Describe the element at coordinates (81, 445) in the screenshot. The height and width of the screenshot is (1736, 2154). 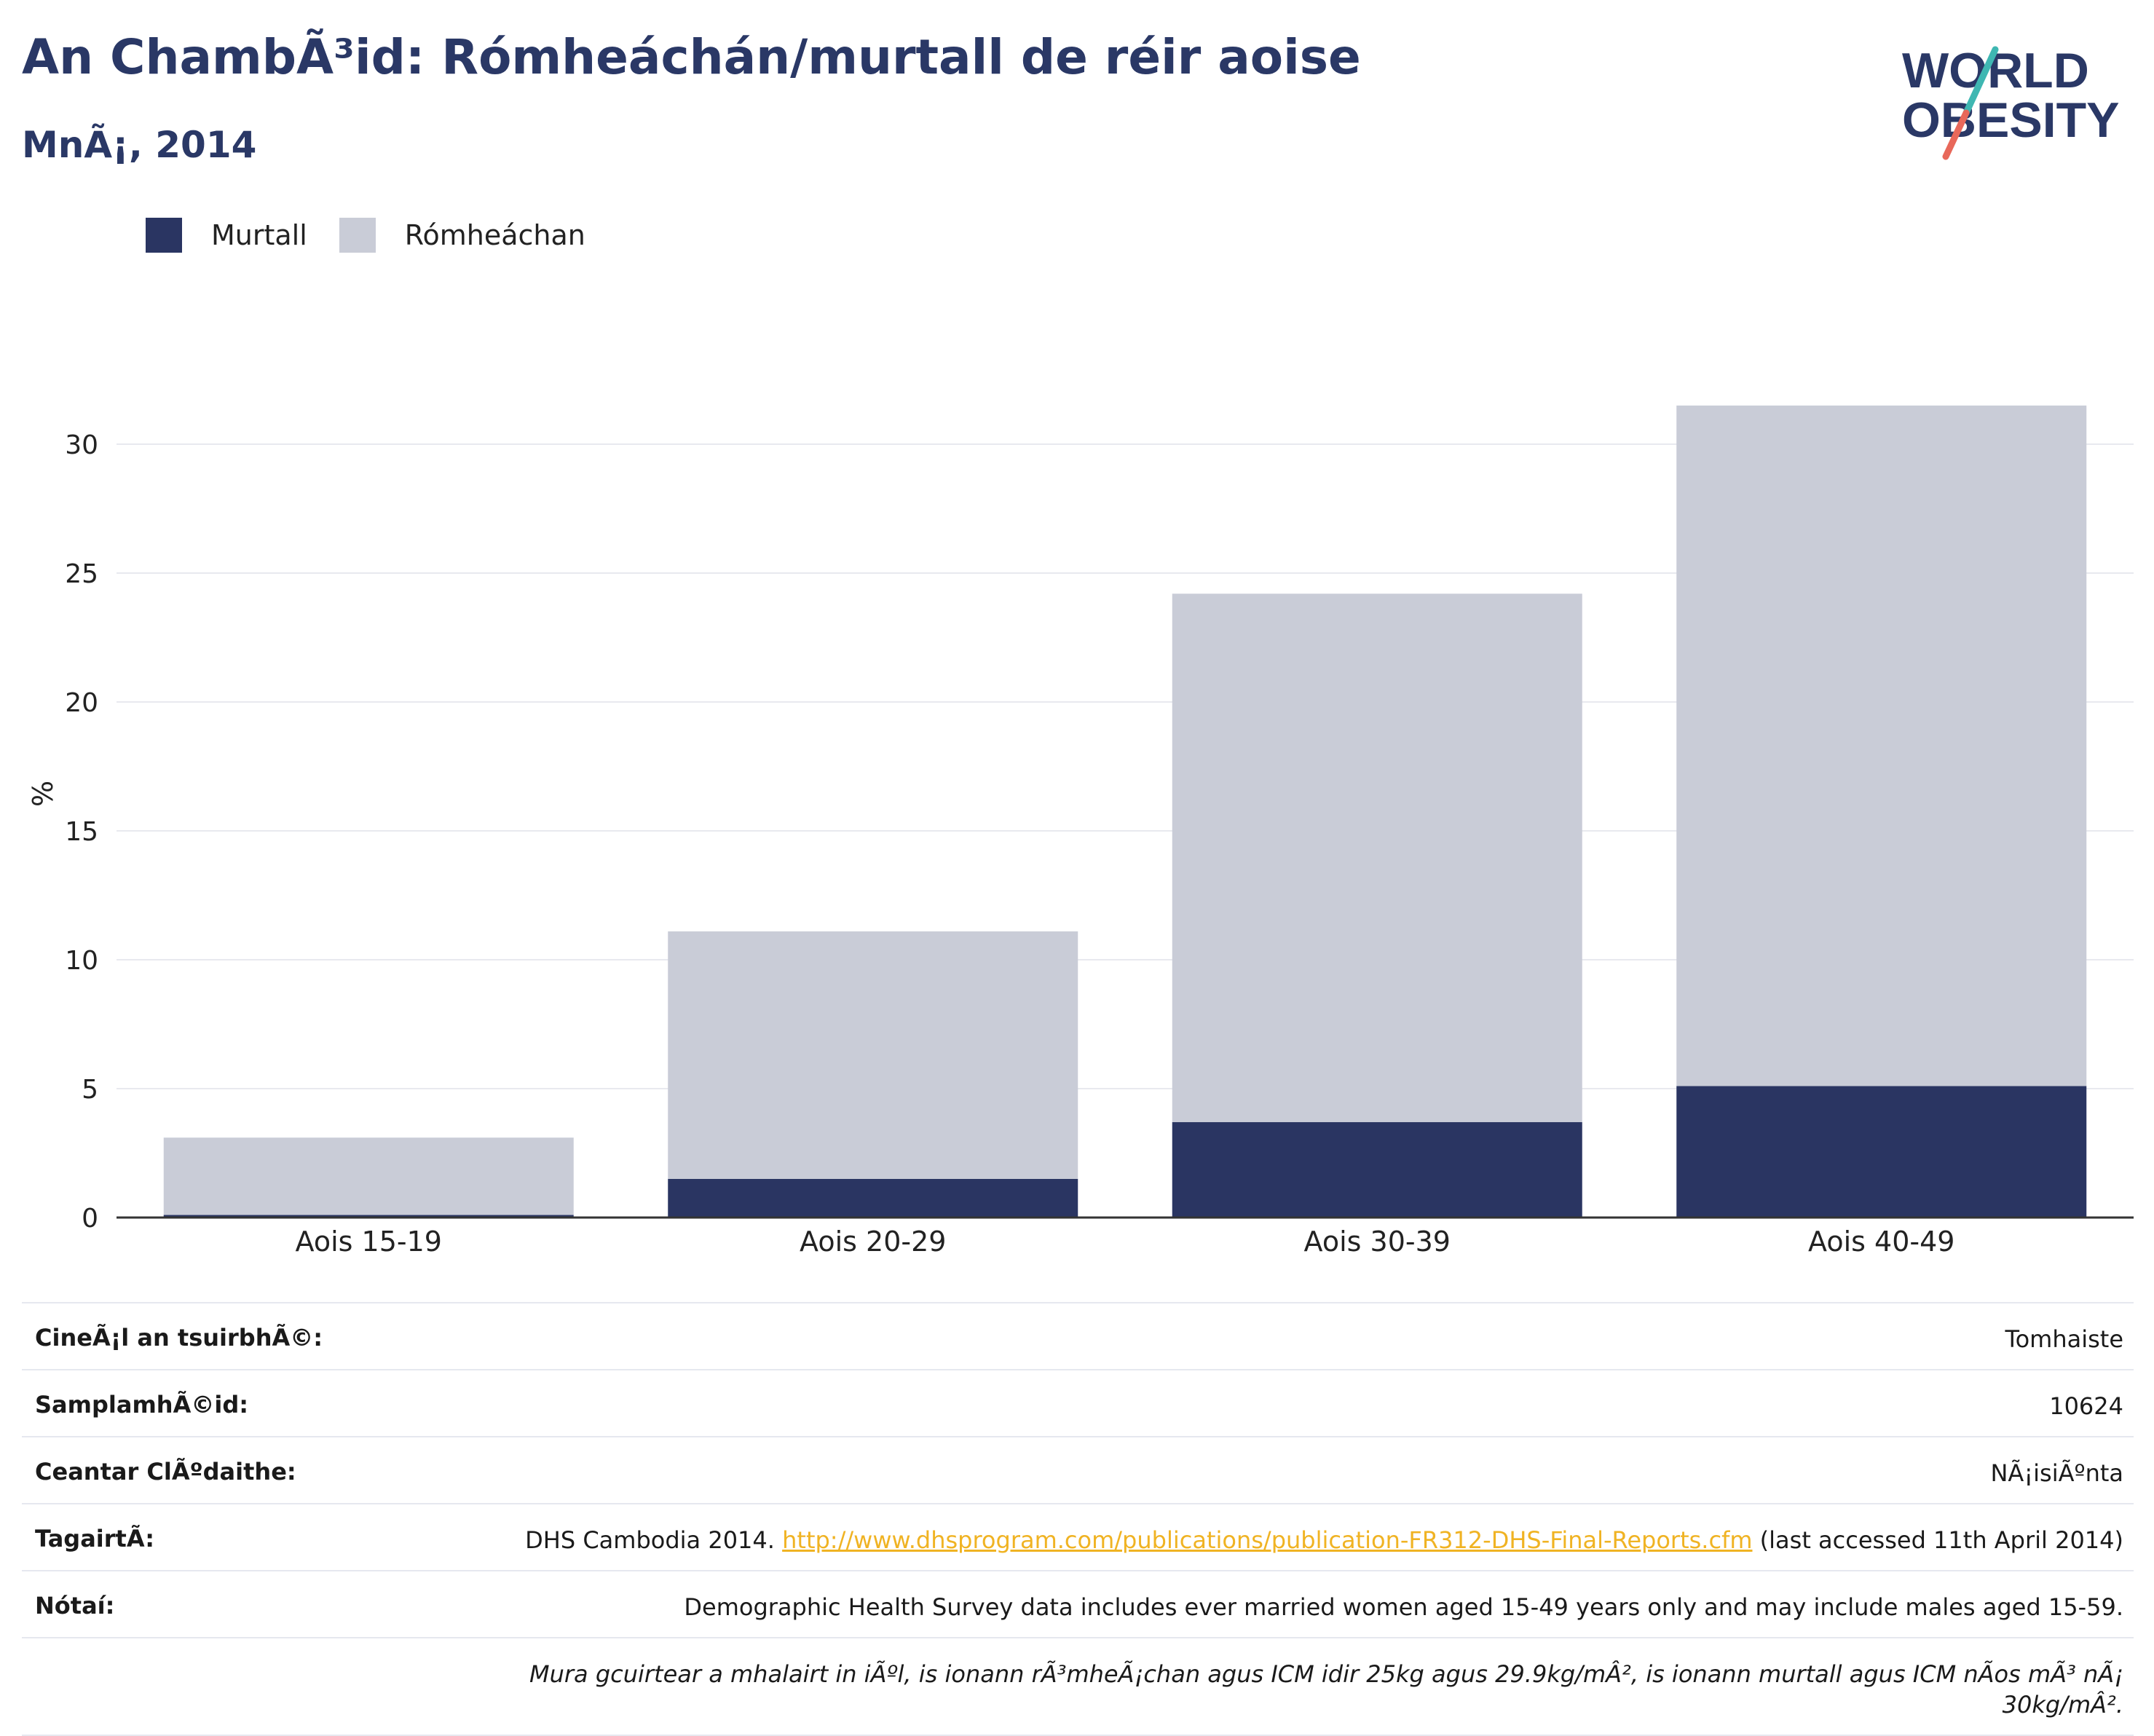
I see `y-tick-label-30: 30` at that location.